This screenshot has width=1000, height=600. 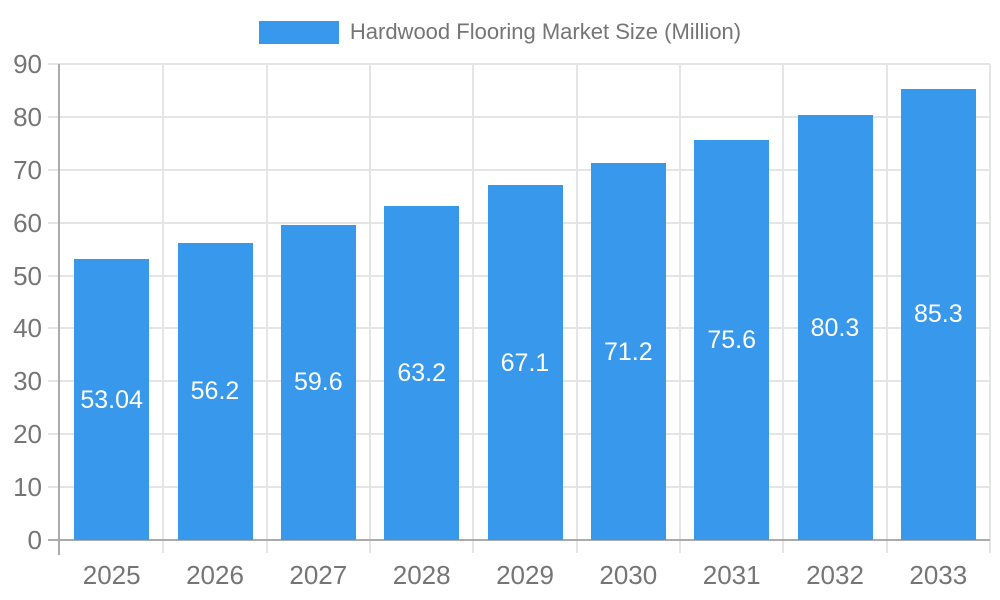 What do you see at coordinates (27, 328) in the screenshot?
I see `y-axis-label-40: 40` at bounding box center [27, 328].